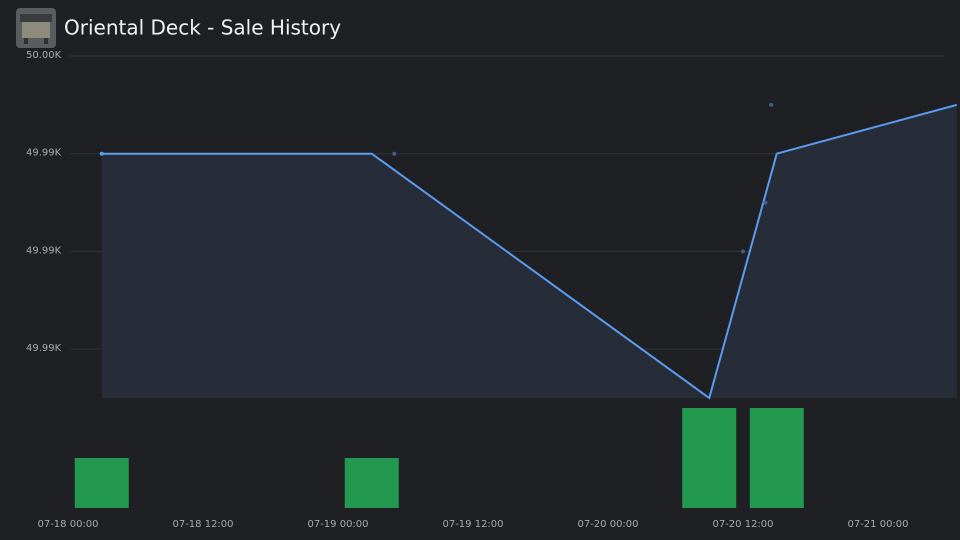 This screenshot has height=540, width=960. What do you see at coordinates (877, 524) in the screenshot?
I see `x-tick-label: 07-21 00:00` at bounding box center [877, 524].